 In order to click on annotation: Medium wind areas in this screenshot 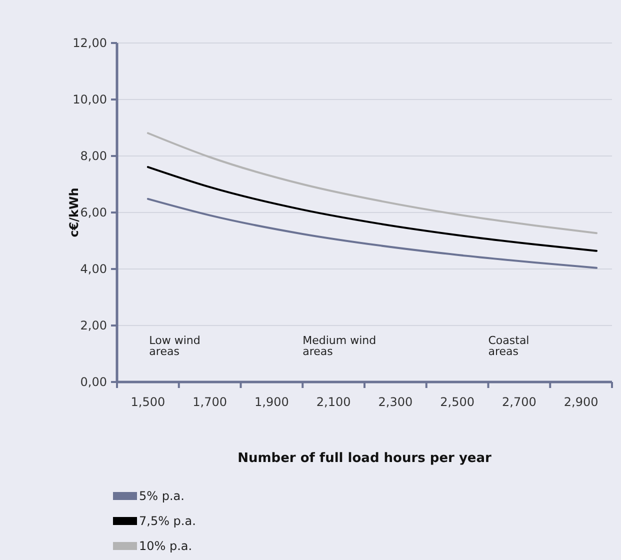, I will do `click(339, 346)`.